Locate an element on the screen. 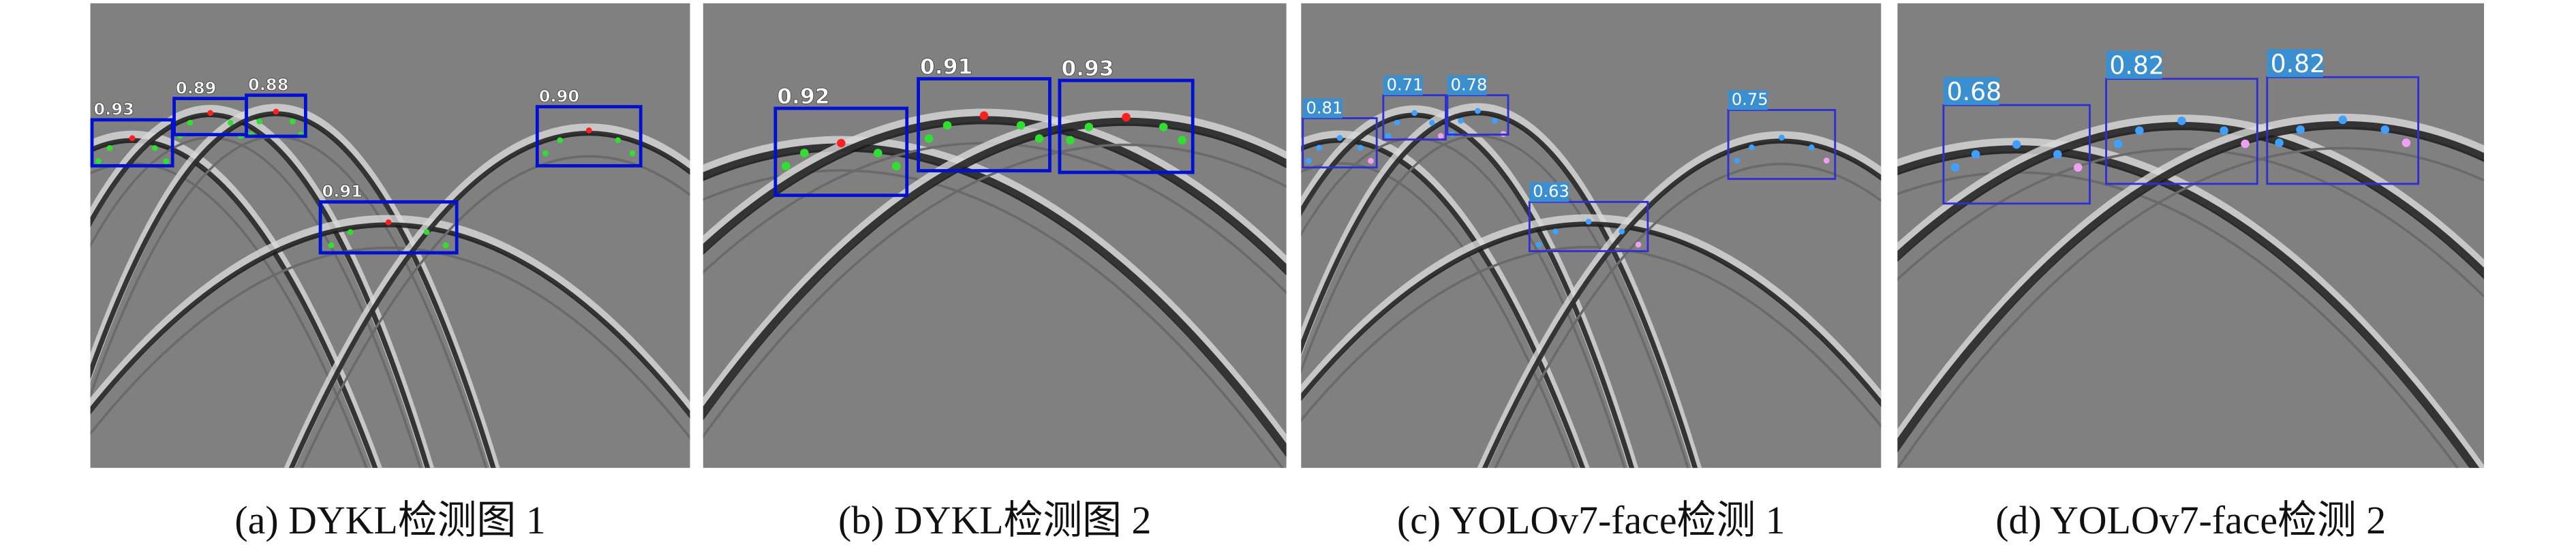 The image size is (2576, 545). score-label: 0.82 is located at coordinates (2136, 65).